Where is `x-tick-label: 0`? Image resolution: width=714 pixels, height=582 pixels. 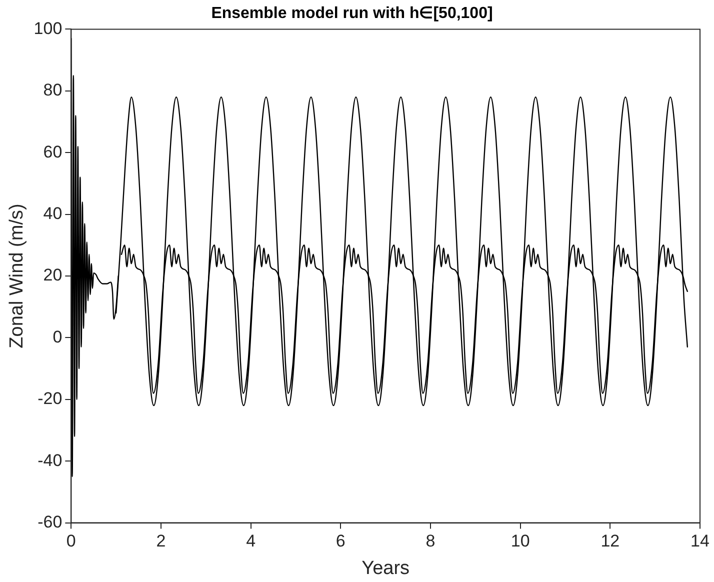
x-tick-label: 0 is located at coordinates (71, 541).